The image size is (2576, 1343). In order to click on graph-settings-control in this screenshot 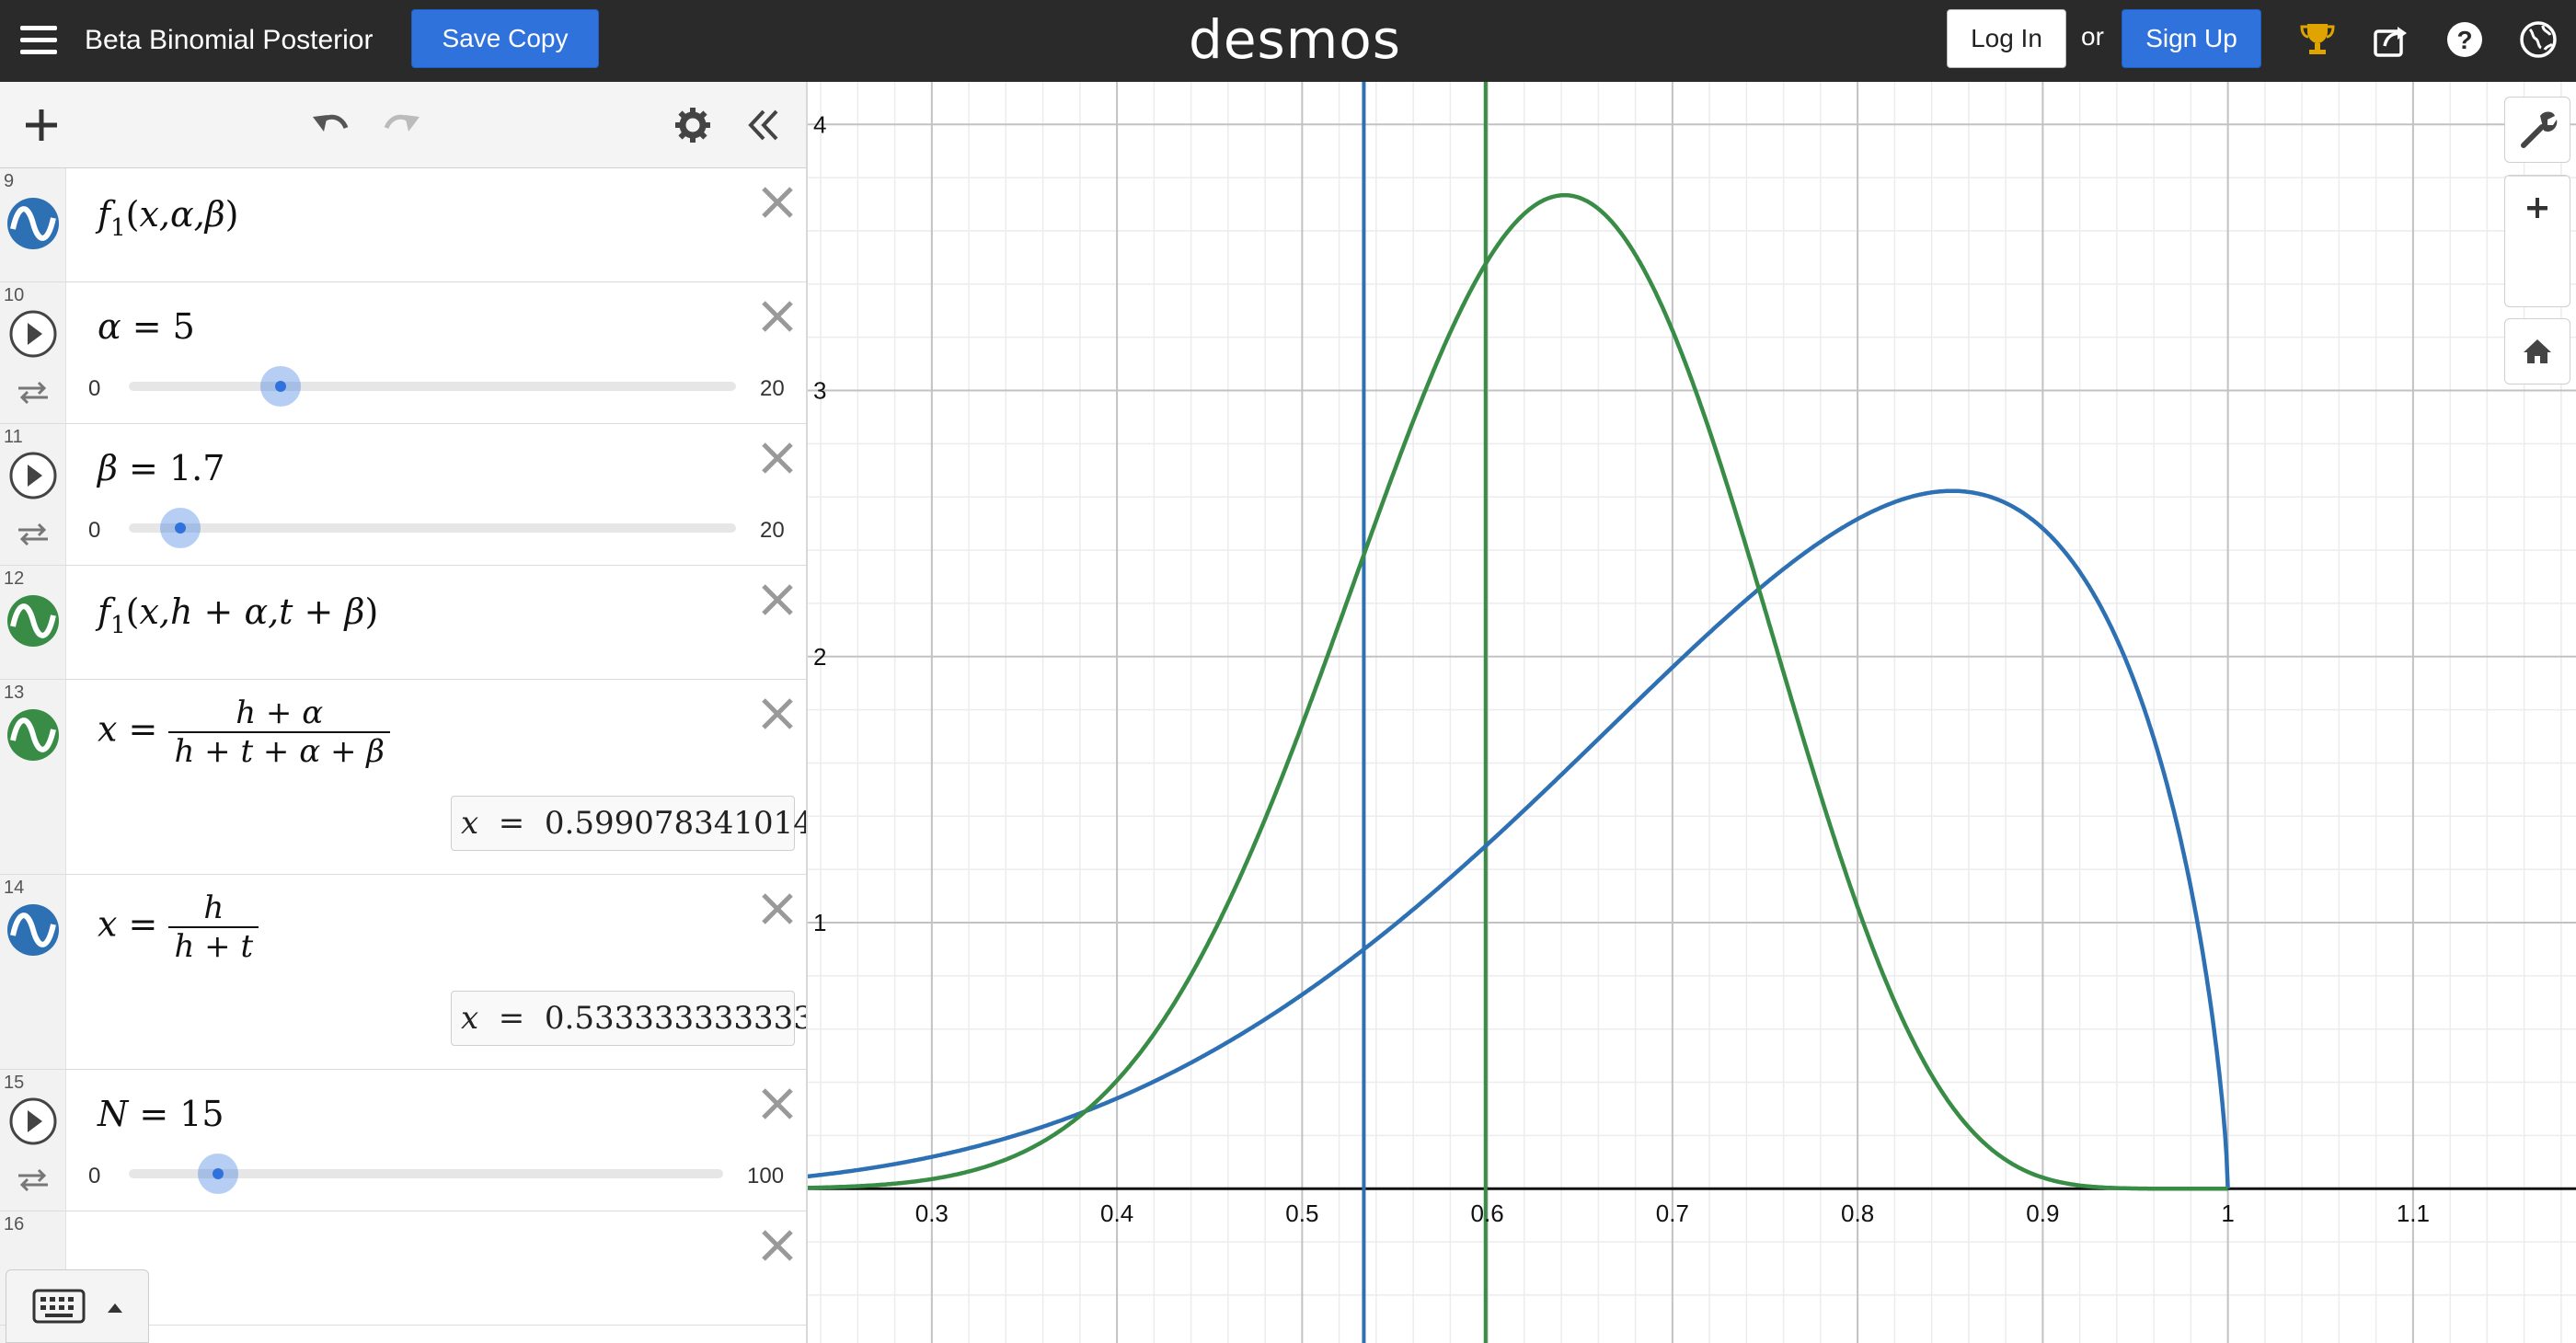, I will do `click(2537, 130)`.